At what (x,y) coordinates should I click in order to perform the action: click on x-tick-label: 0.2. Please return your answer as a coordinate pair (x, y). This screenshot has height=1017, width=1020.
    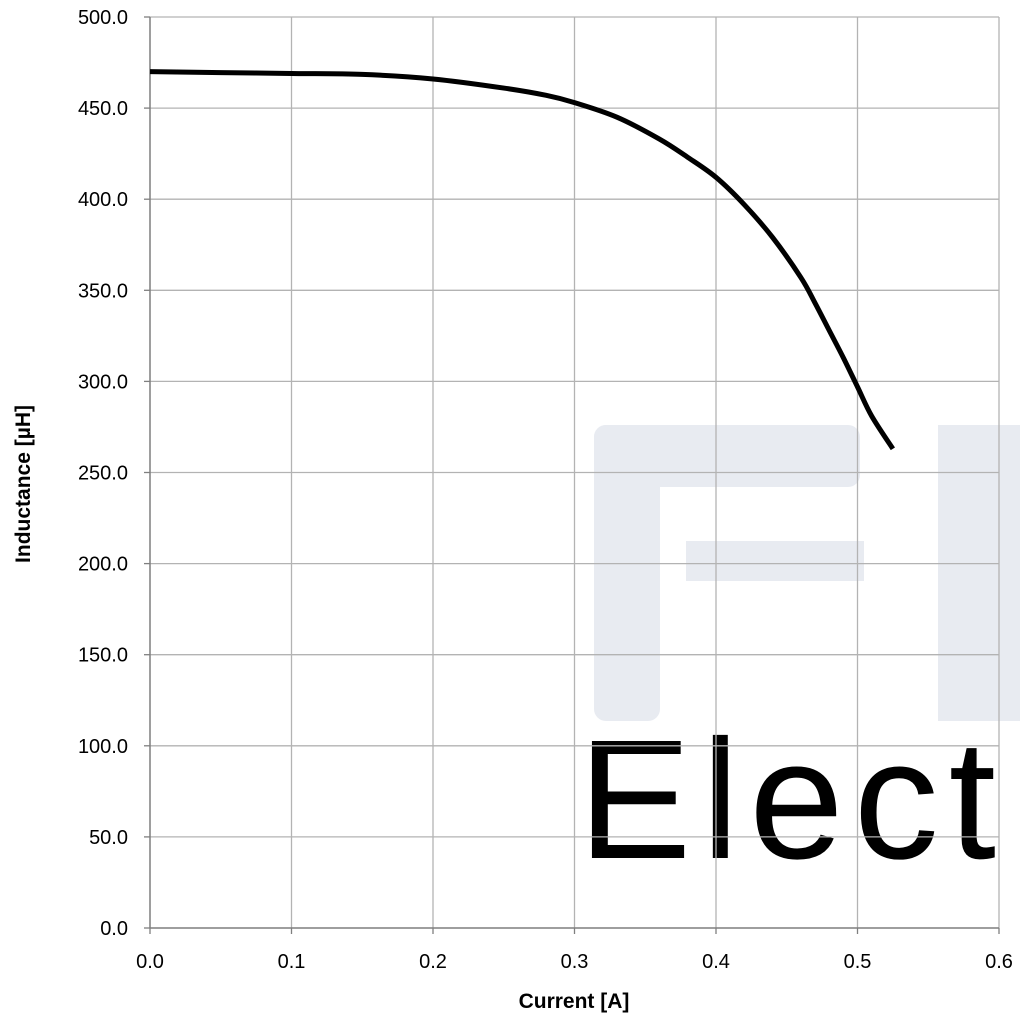
    Looking at the image, I should click on (433, 962).